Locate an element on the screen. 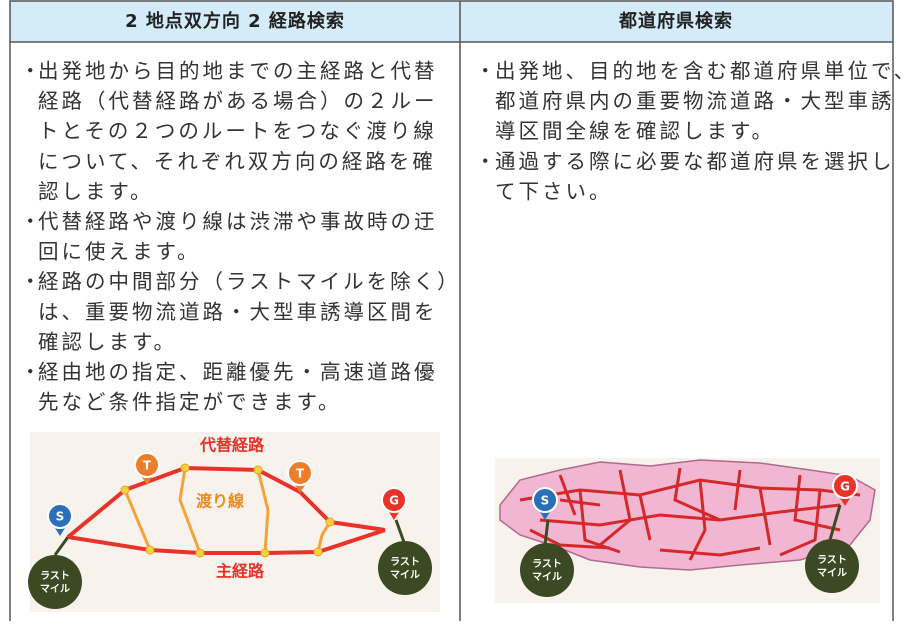  bullet-text: 先など条件指定ができます。 is located at coordinates (189, 402).